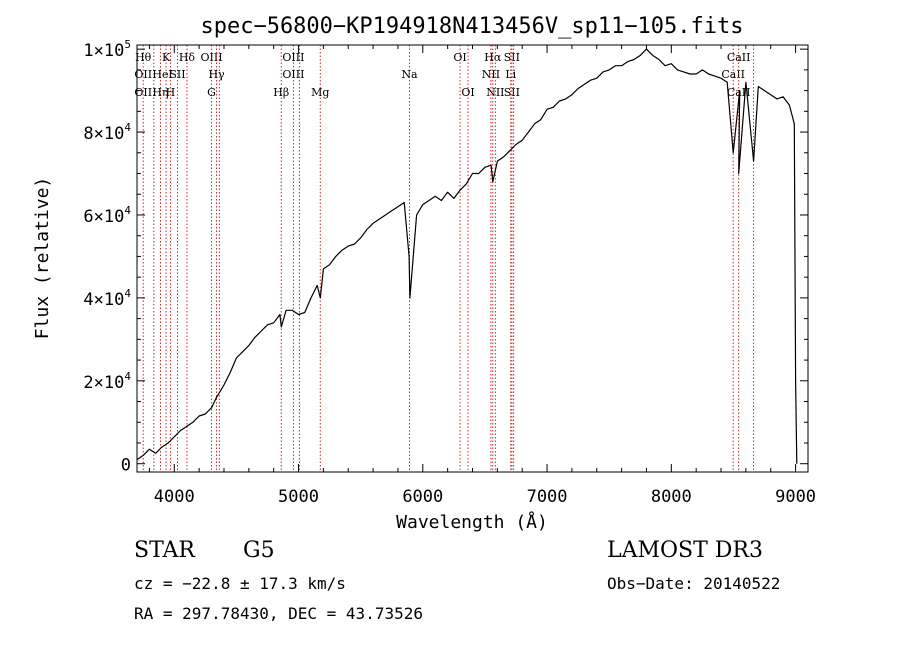 The image size is (900, 649). Describe the element at coordinates (160, 92) in the screenshot. I see `spectral-line-label: Hη` at that location.